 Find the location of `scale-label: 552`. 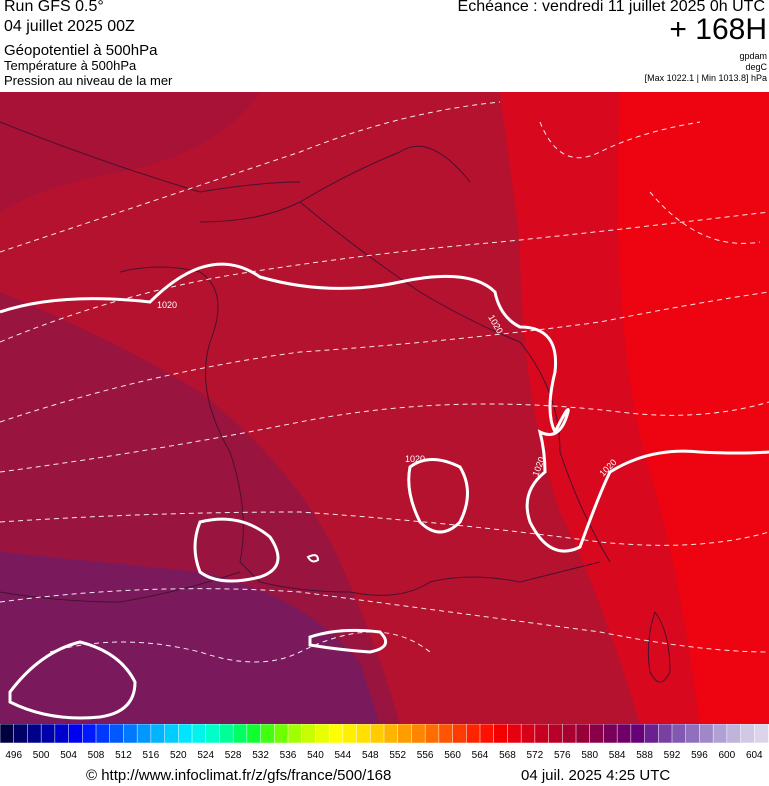

scale-label: 552 is located at coordinates (397, 755).